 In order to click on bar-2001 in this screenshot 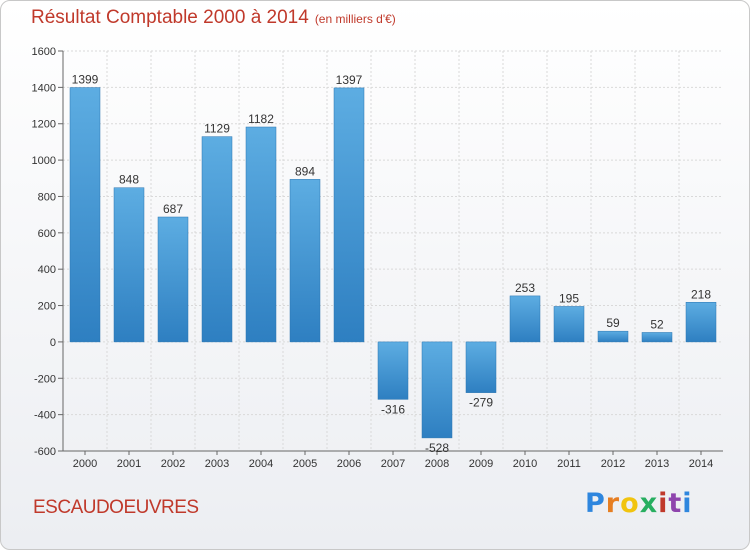, I will do `click(129, 265)`.